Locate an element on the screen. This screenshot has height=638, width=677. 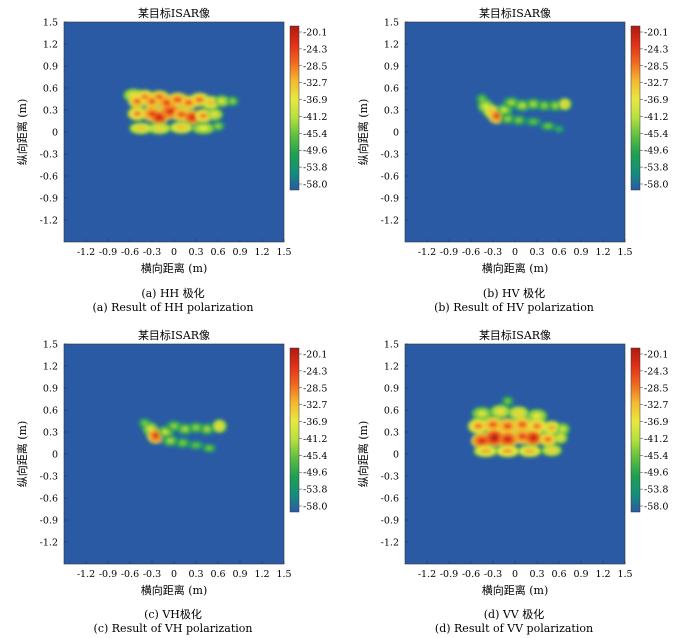
x-tick-label: -0.3 is located at coordinates (152, 252).